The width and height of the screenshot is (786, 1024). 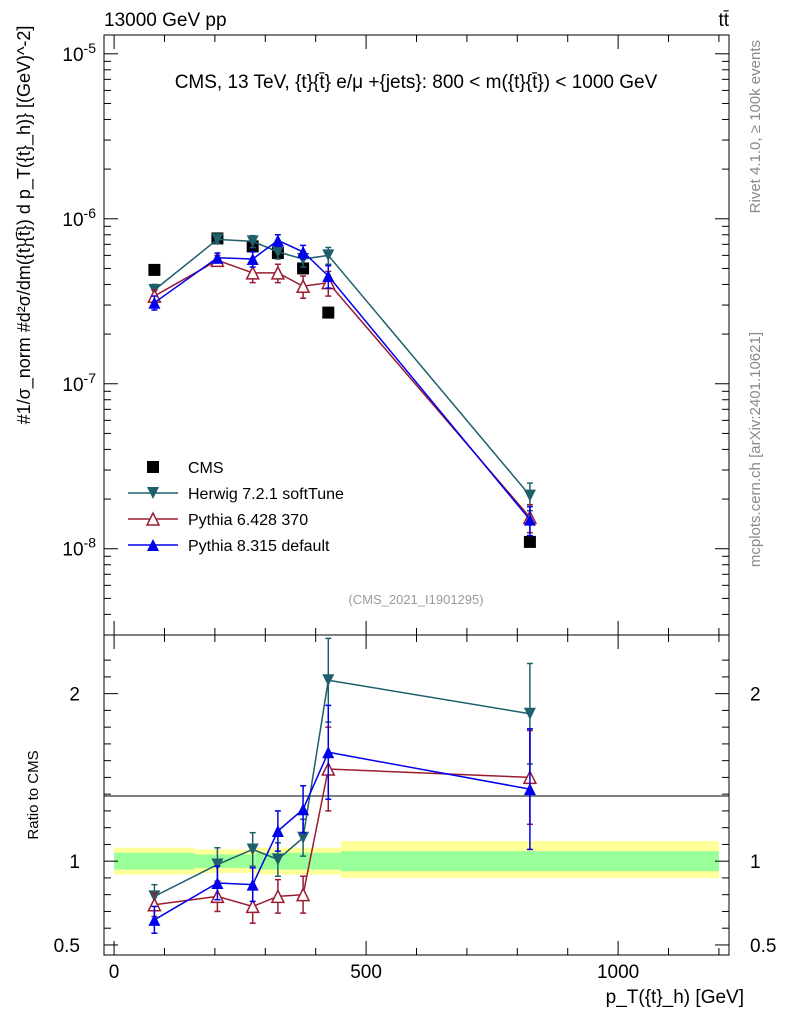 What do you see at coordinates (723, 20) in the screenshot?
I see `header-final-state: tt̄` at bounding box center [723, 20].